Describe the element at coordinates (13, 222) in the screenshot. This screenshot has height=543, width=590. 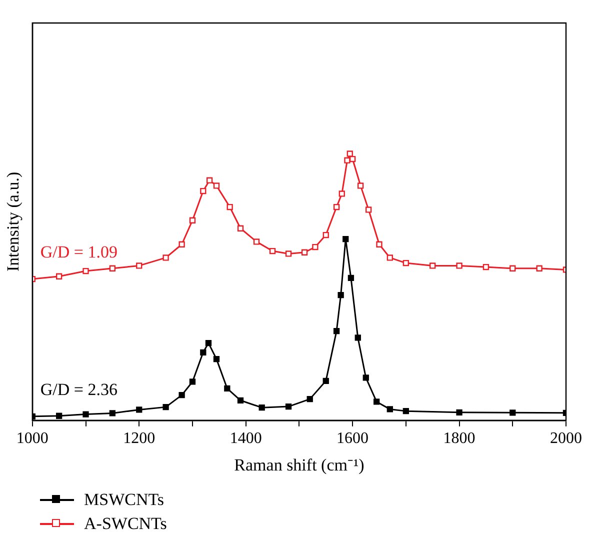
I see `y-axis-title: Intensity (a.u.)` at that location.